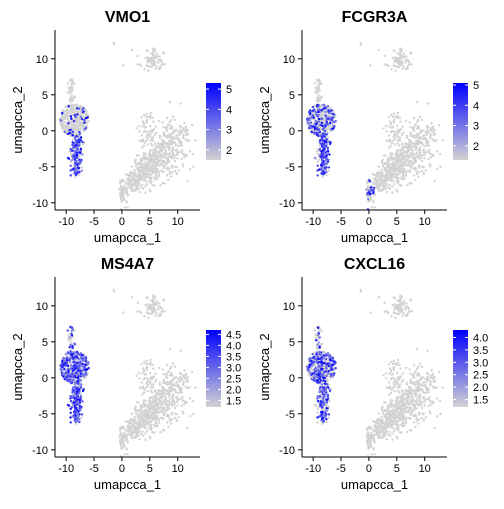  Describe the element at coordinates (233, 357) in the screenshot. I see `colorbar-tick-label: 3.5` at that location.